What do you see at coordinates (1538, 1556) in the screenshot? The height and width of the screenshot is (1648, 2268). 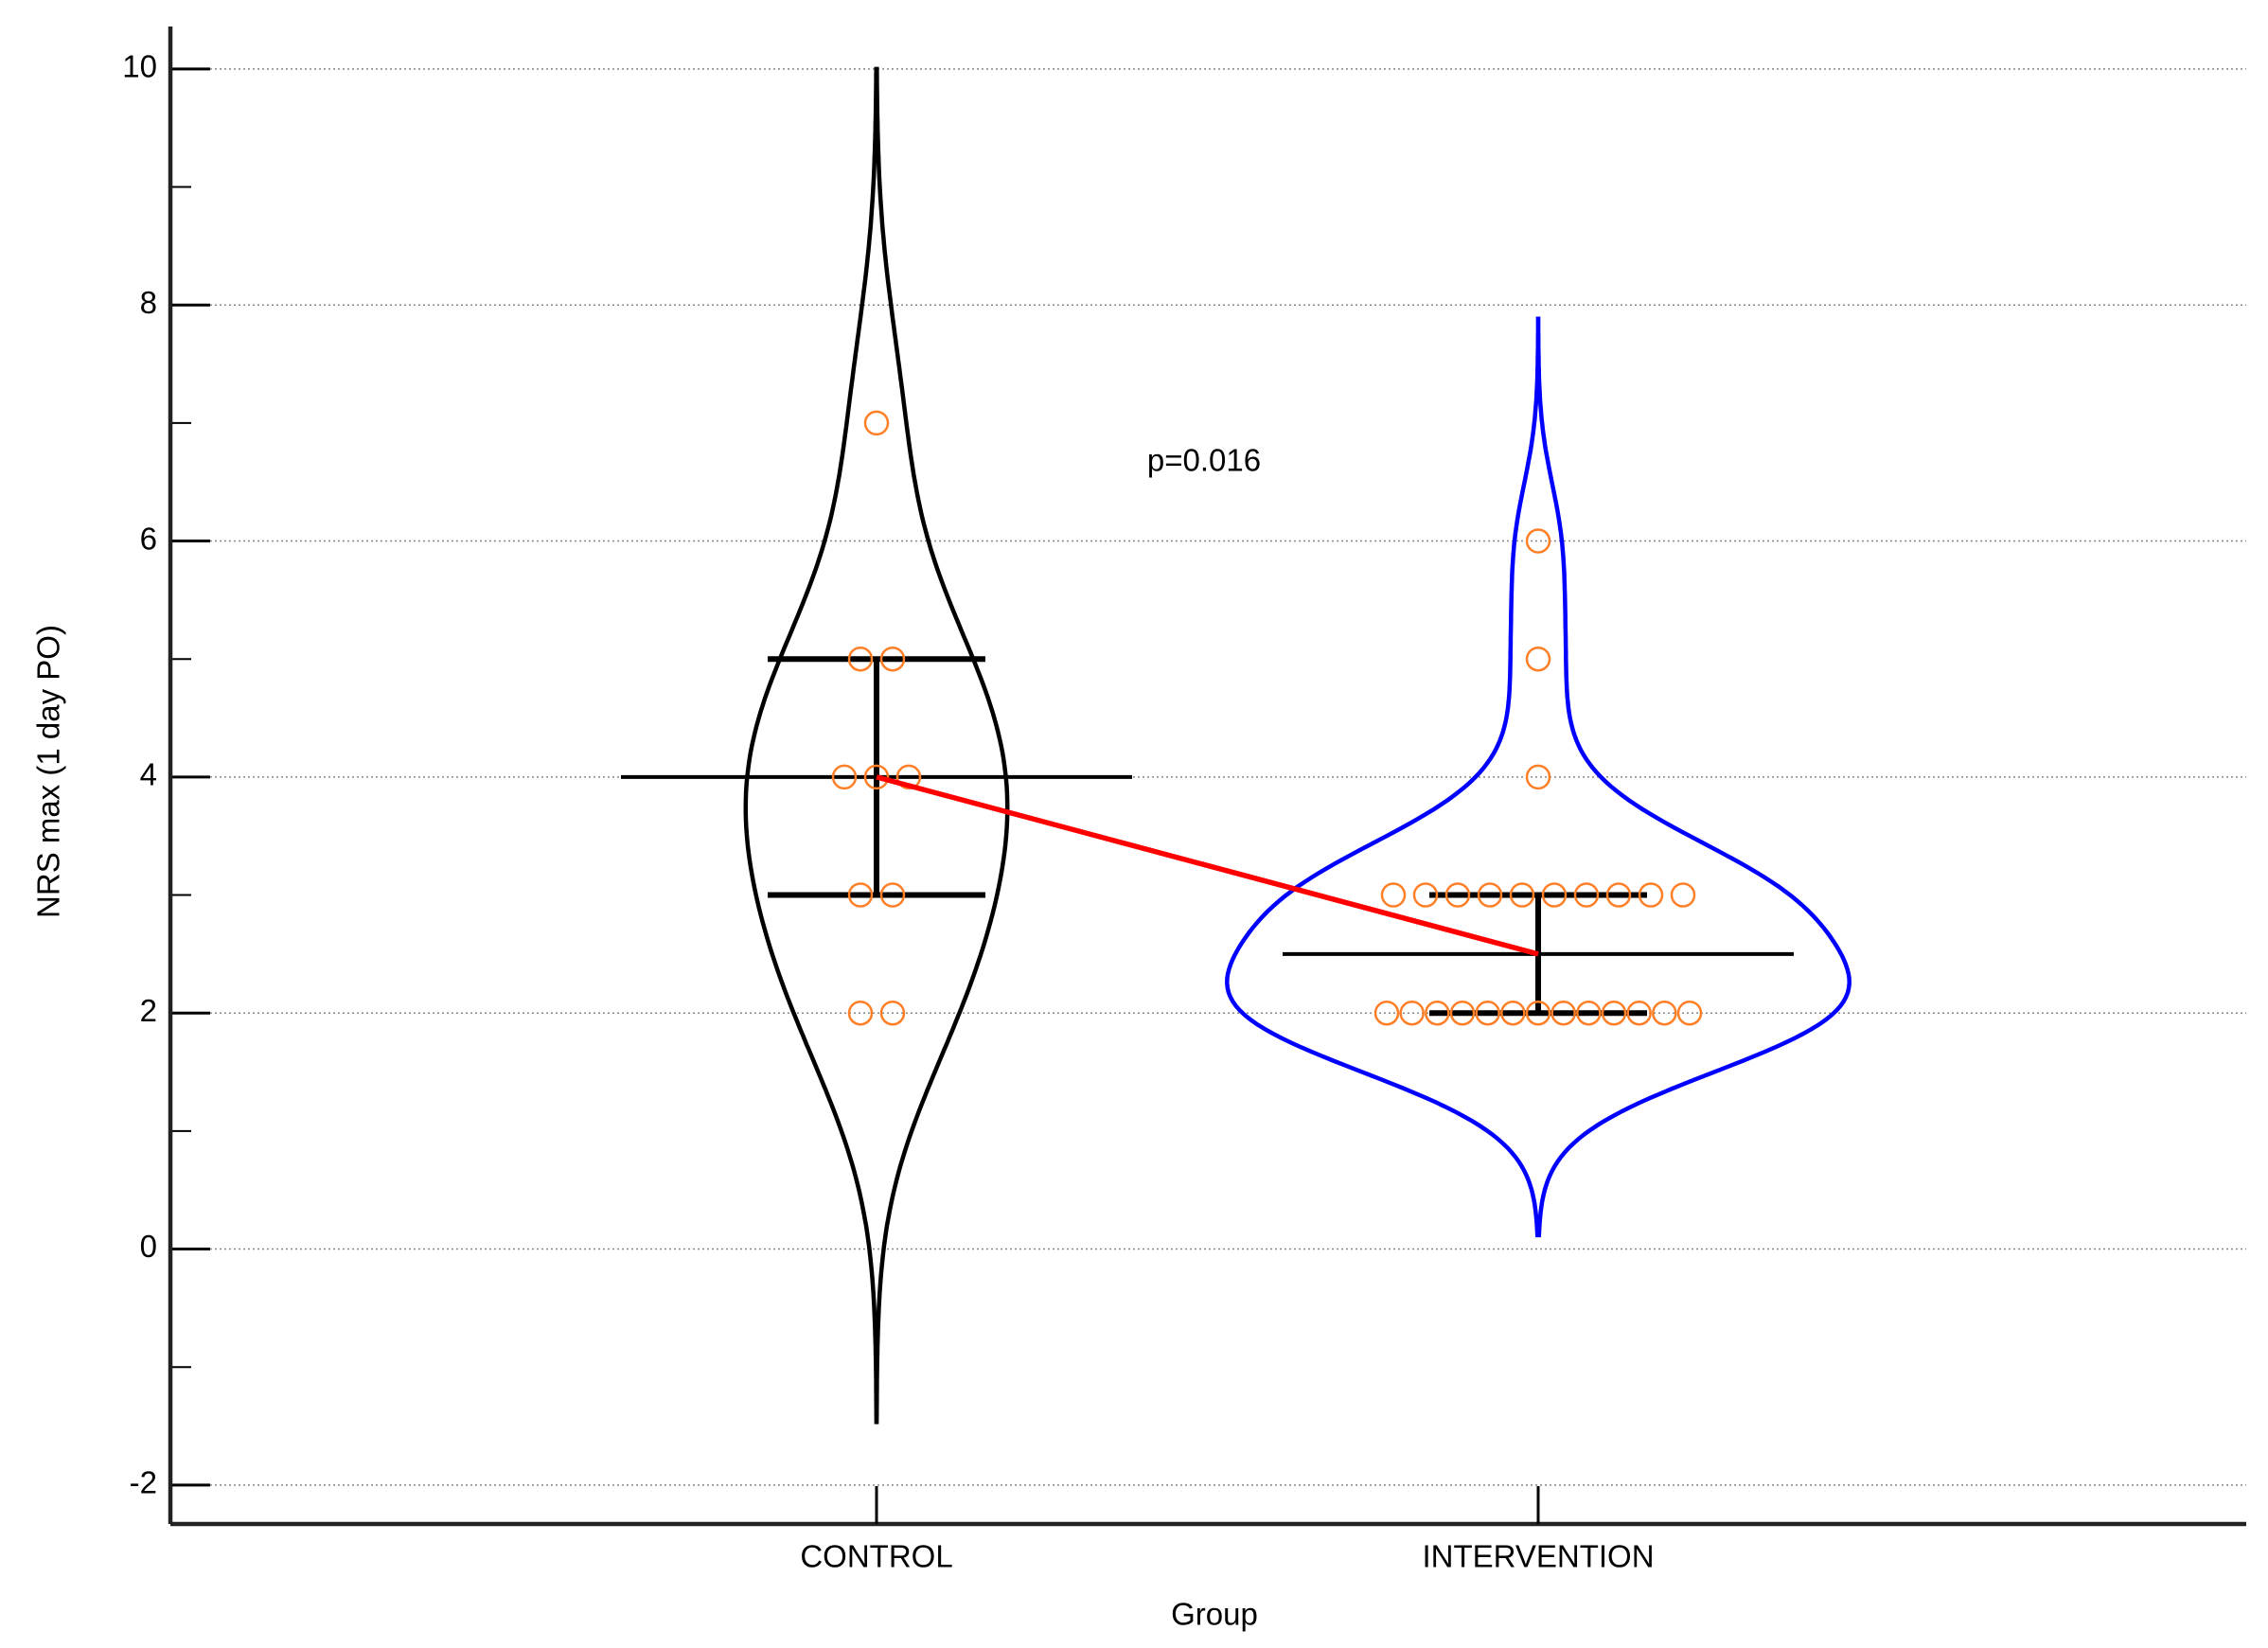 I see `x-tick-label: INTERVENTION` at bounding box center [1538, 1556].